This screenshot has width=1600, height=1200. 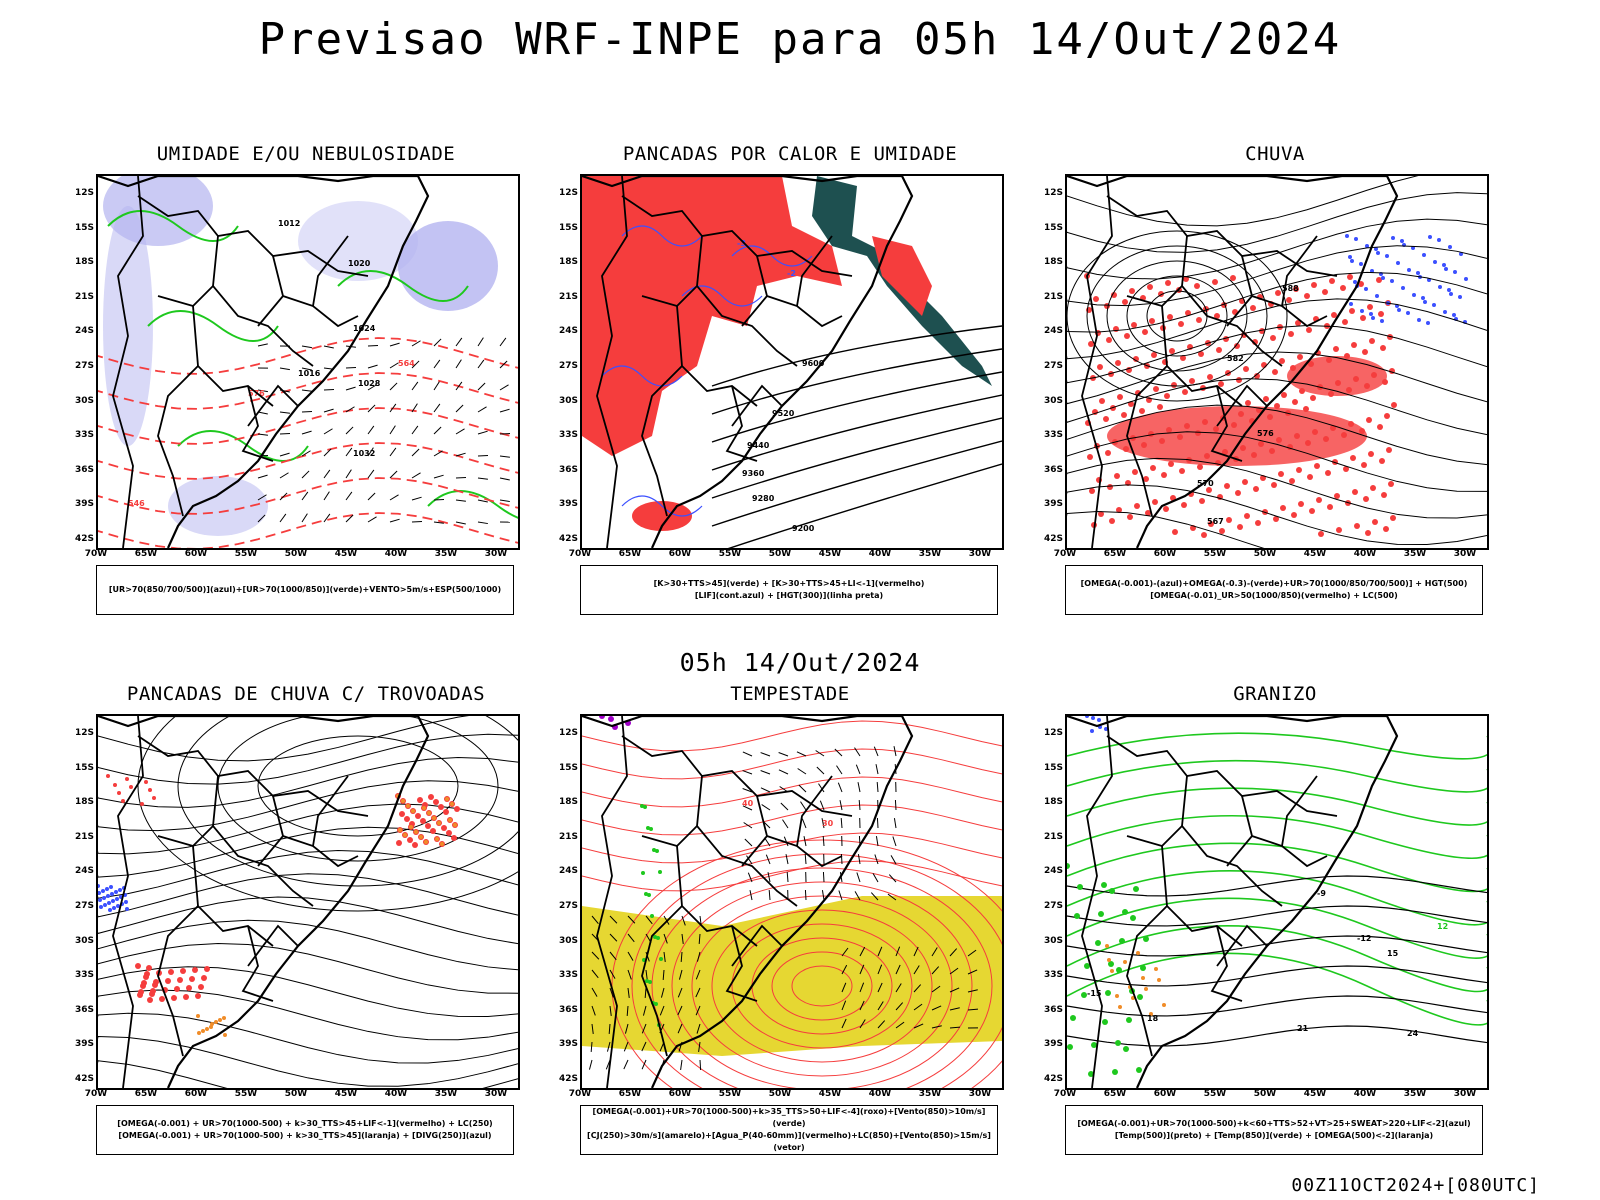 I want to click on divergence-area, so click(x=114, y=908).